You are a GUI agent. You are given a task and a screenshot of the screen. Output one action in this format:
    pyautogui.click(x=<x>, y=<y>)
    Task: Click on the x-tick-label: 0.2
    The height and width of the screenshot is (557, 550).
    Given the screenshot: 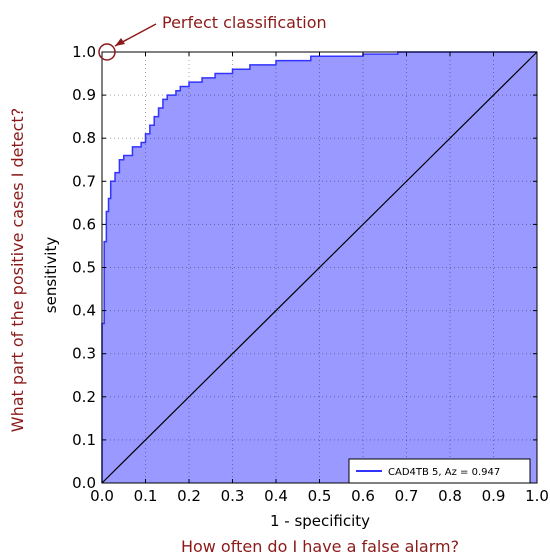 What is the action you would take?
    pyautogui.click(x=189, y=496)
    